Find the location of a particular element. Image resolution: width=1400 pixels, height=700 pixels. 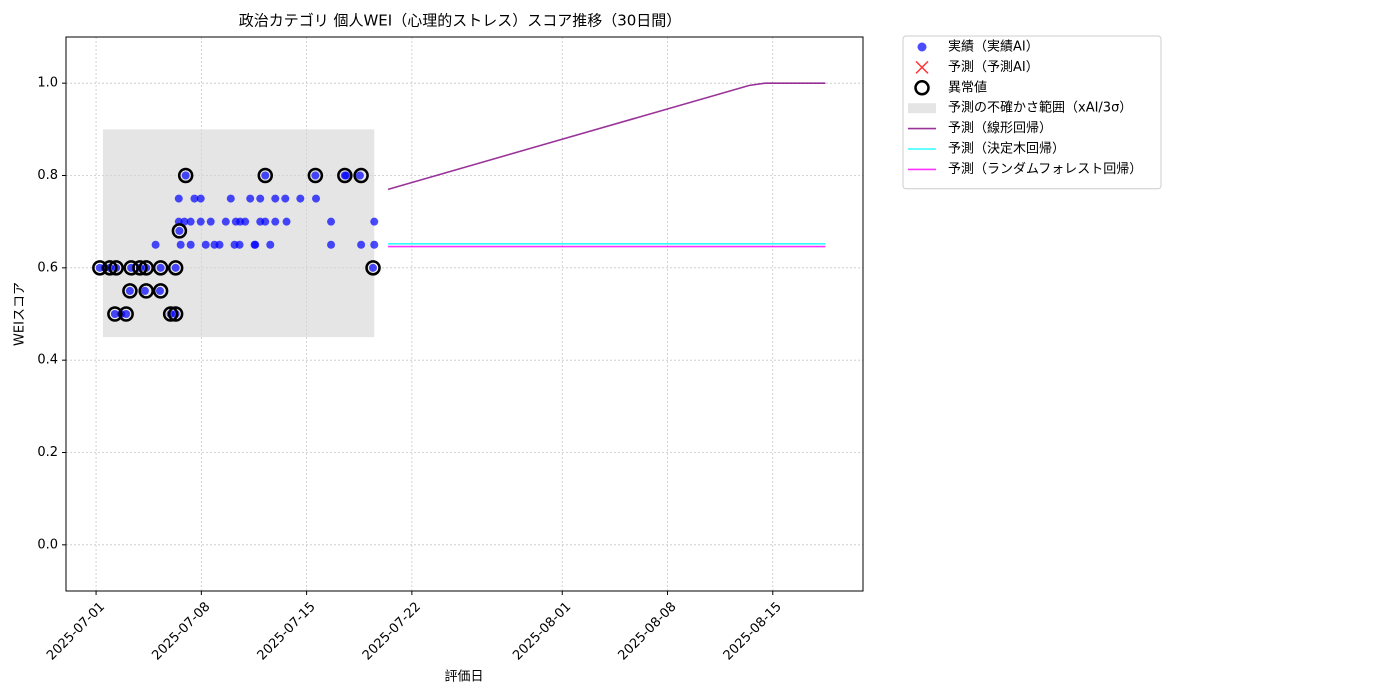

x-tick-label: 2025-08-15 is located at coordinates (753, 631).